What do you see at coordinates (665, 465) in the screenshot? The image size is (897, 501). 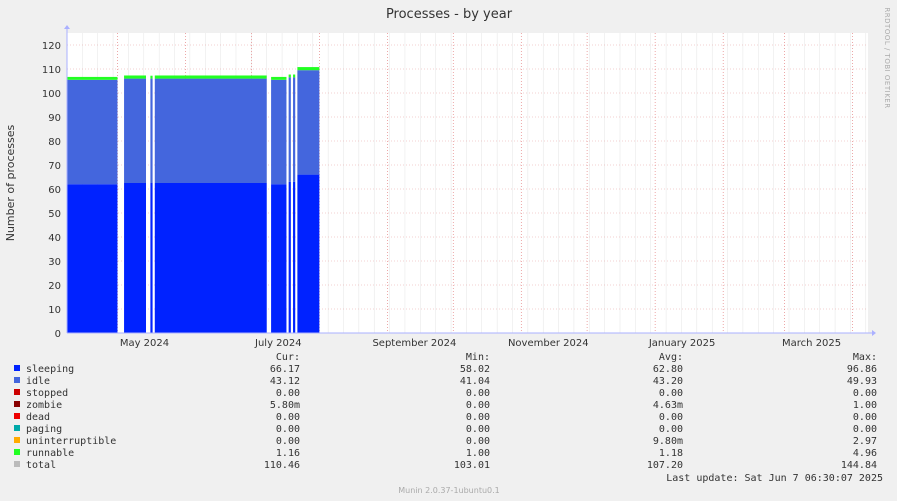 I see `legend-avg-total: 107.20` at bounding box center [665, 465].